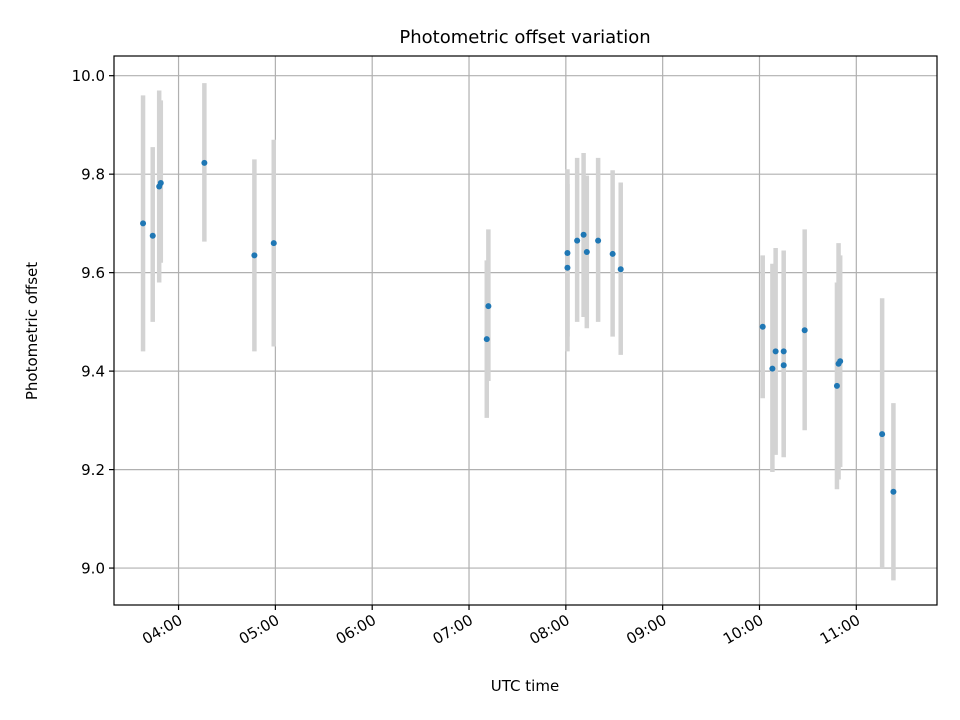 The width and height of the screenshot is (960, 720). What do you see at coordinates (93, 569) in the screenshot?
I see `y-tick-label: 9.0` at bounding box center [93, 569].